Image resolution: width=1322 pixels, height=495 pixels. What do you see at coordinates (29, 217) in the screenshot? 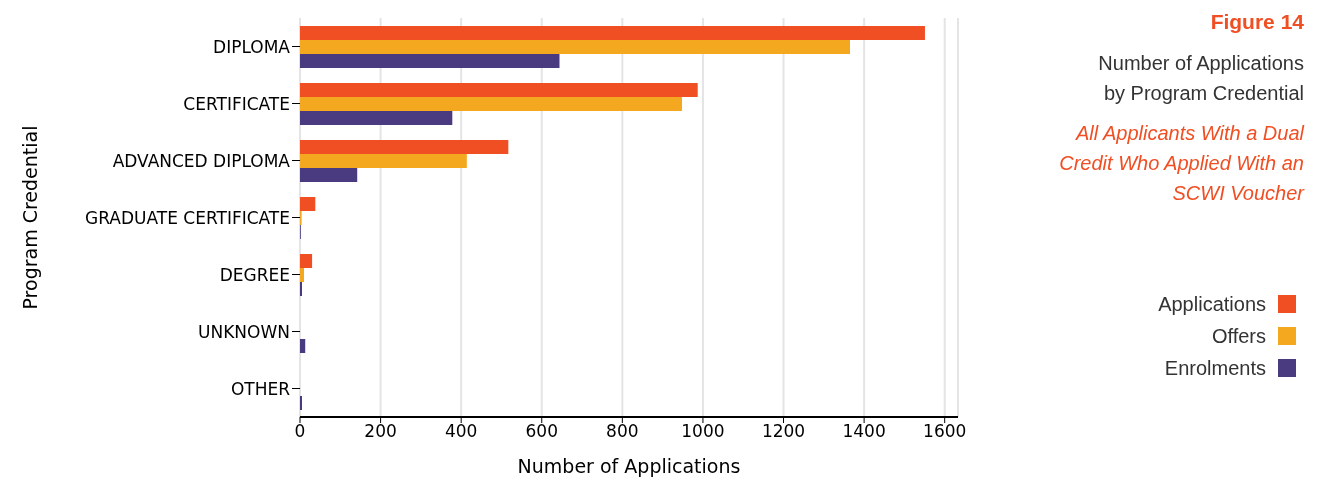
I see `y-axis-title: Program Credential` at bounding box center [29, 217].